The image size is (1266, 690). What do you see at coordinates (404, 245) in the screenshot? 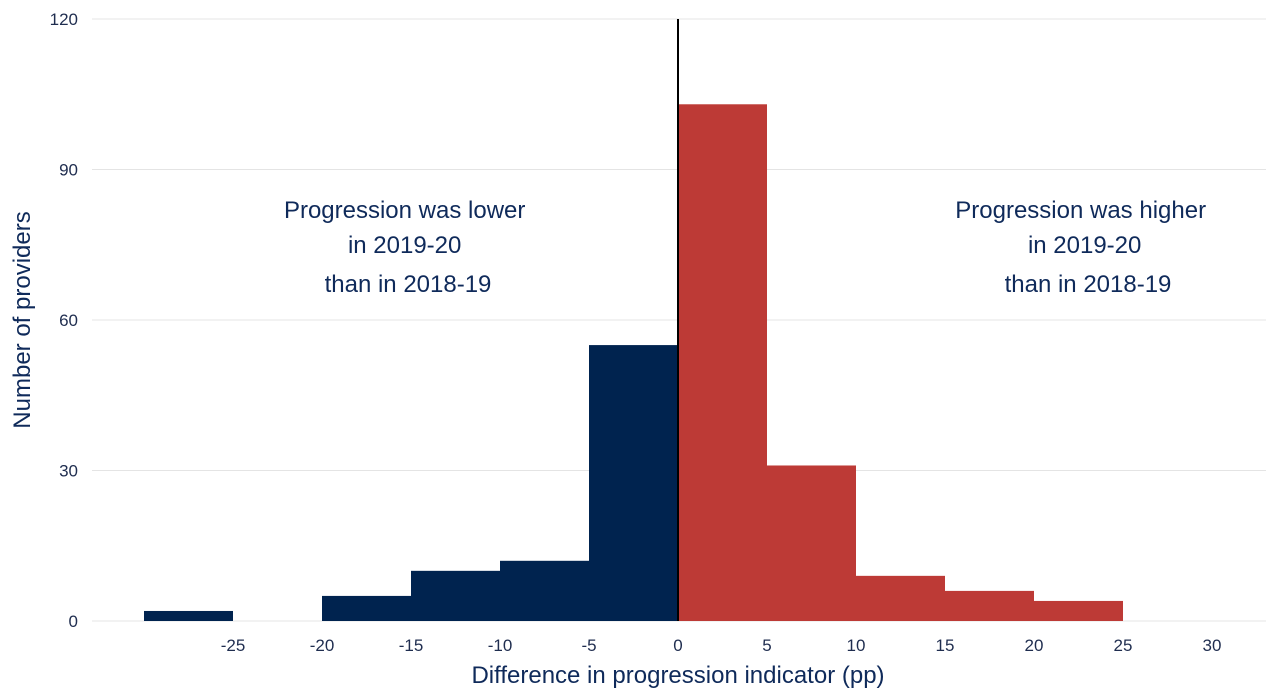
I see `annotation-lower-line-2: in 2019-20` at bounding box center [404, 245].